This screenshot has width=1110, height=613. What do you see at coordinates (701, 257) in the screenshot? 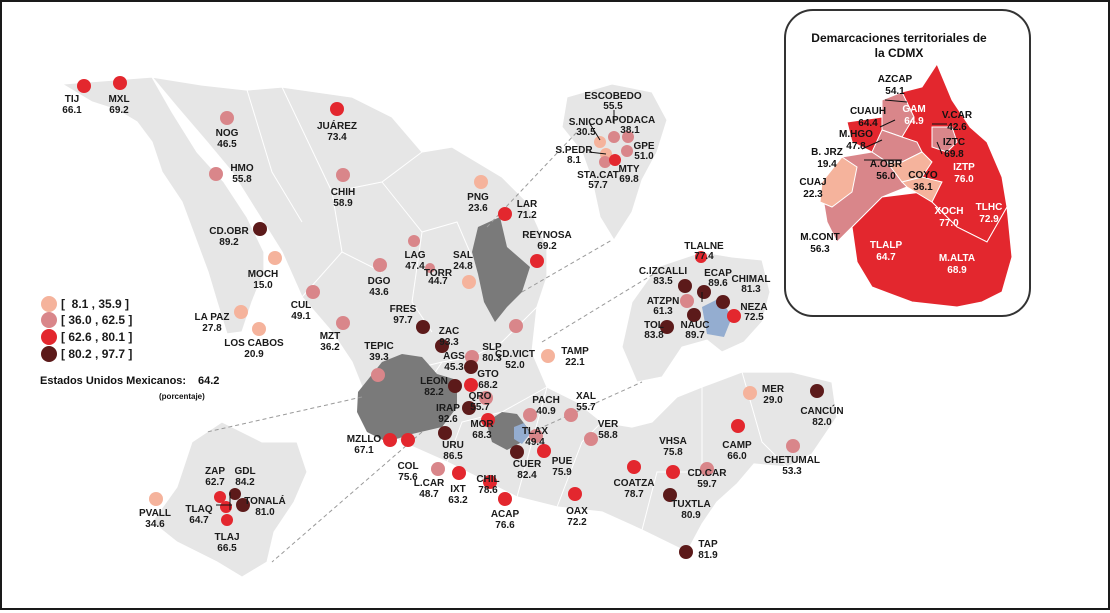
I see `city-marker-tlalne` at bounding box center [701, 257].